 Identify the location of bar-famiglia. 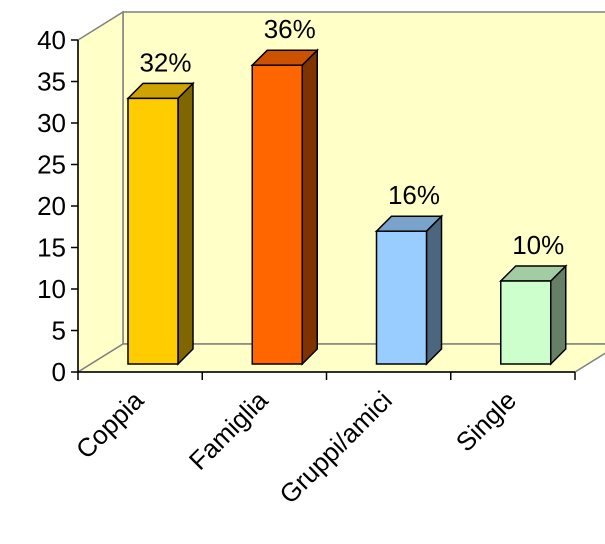
(285, 207).